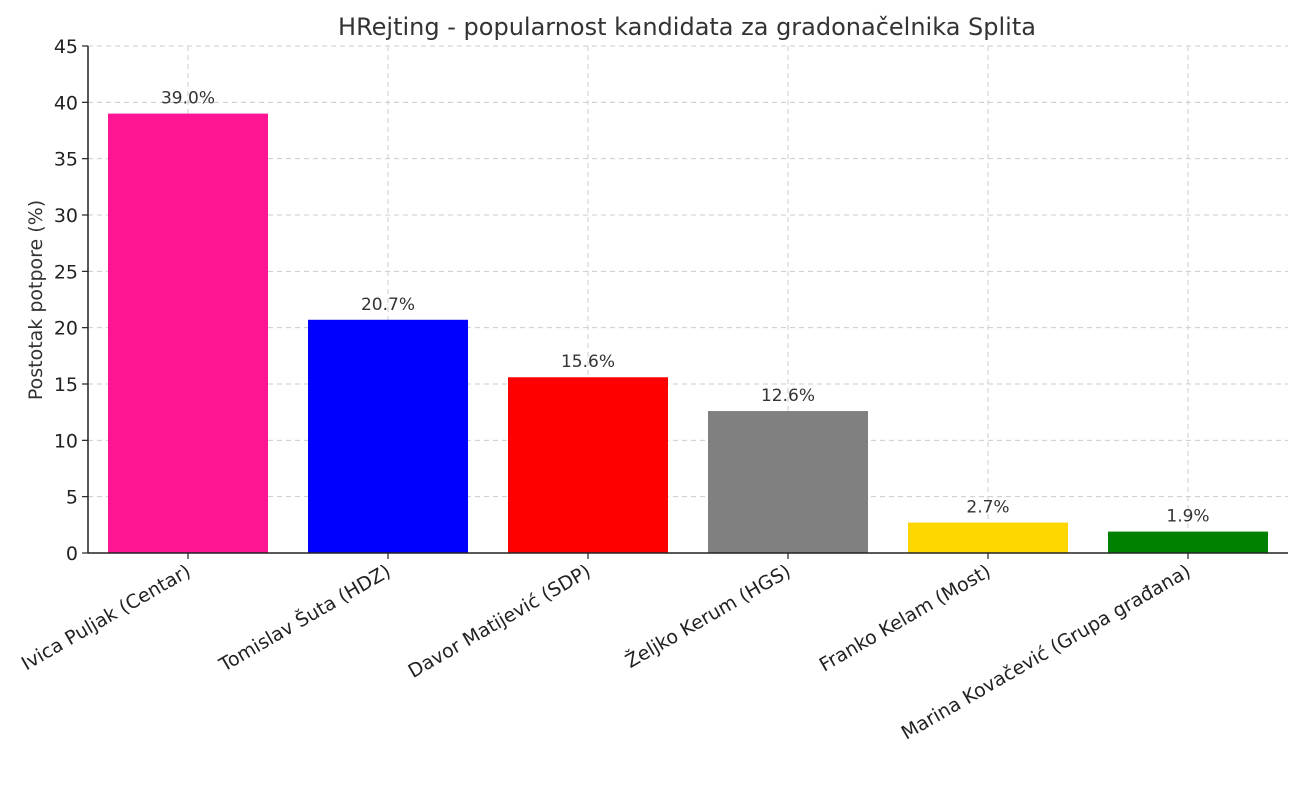  Describe the element at coordinates (71, 300) in the screenshot. I see `y-ticks: 0 5 10 15 20 25 30 35 40 45` at that location.